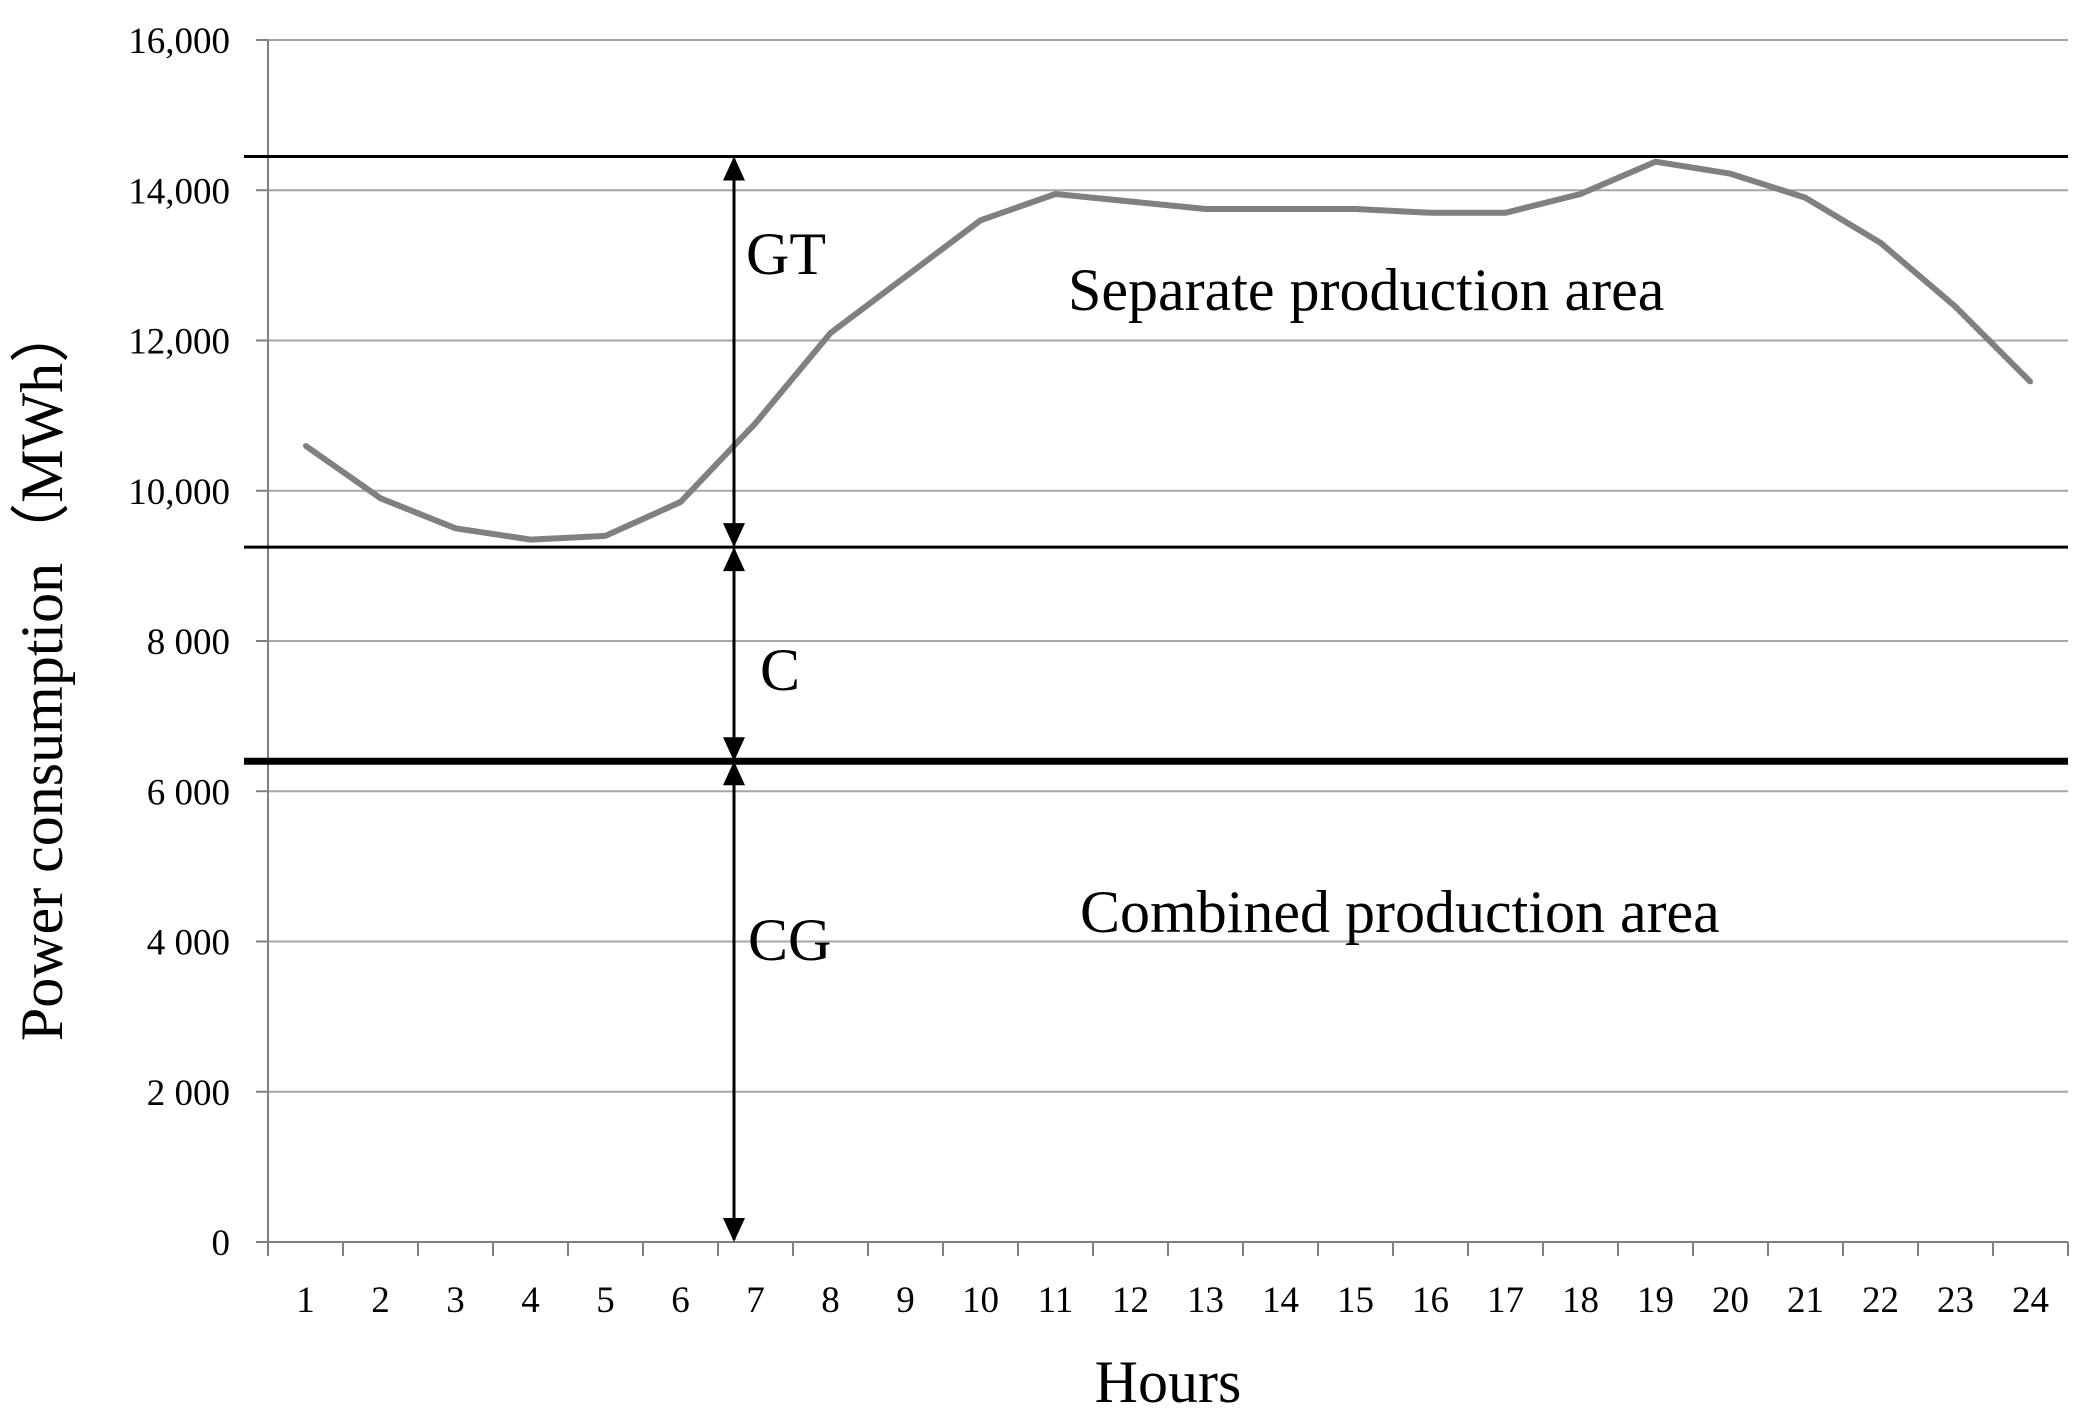 The width and height of the screenshot is (2096, 1421). Describe the element at coordinates (530, 1300) in the screenshot. I see `x-tick-label: 4` at that location.